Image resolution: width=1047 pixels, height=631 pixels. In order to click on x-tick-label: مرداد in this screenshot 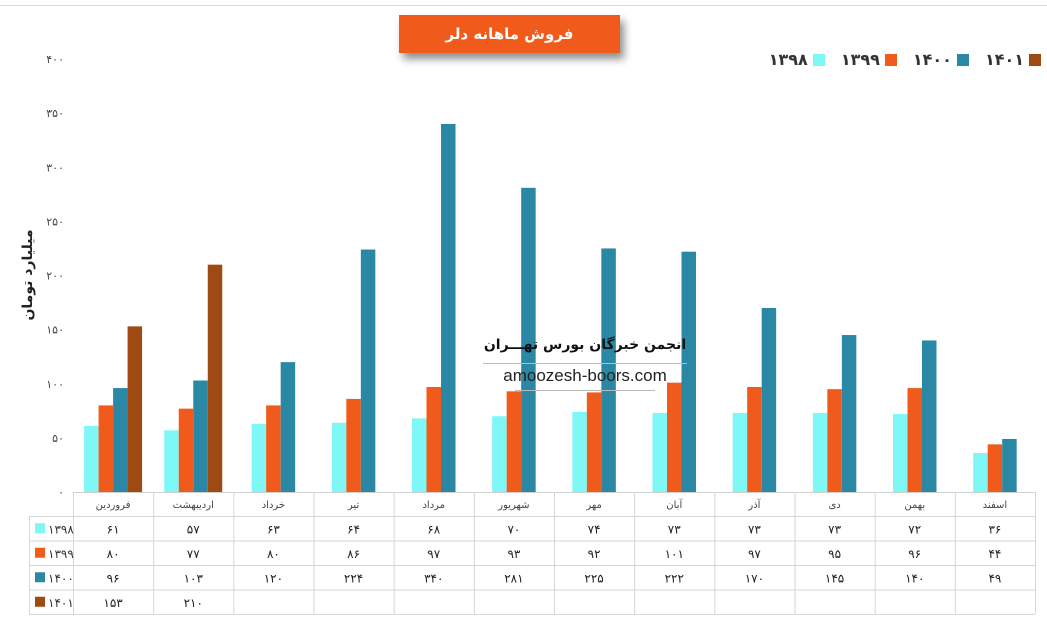, I will do `click(433, 505)`.